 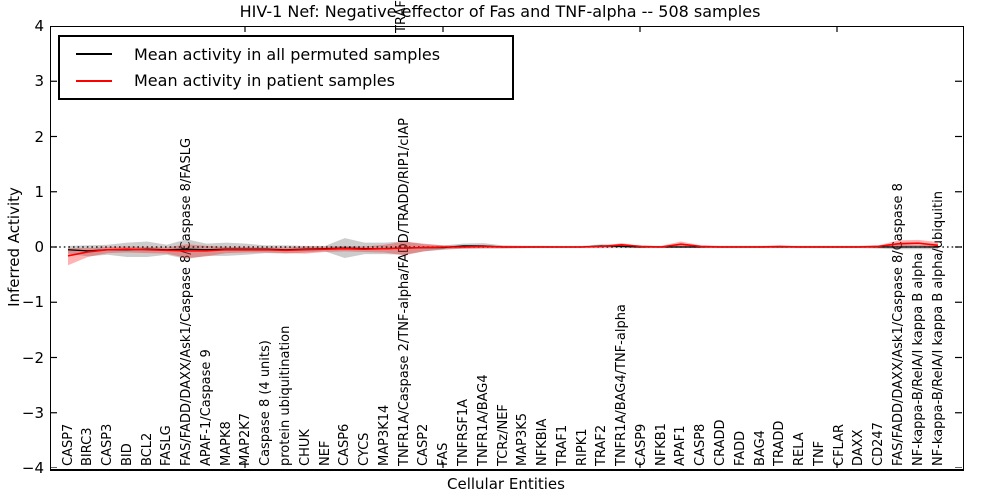 What do you see at coordinates (127, 454) in the screenshot?
I see `entity-label: BID` at bounding box center [127, 454].